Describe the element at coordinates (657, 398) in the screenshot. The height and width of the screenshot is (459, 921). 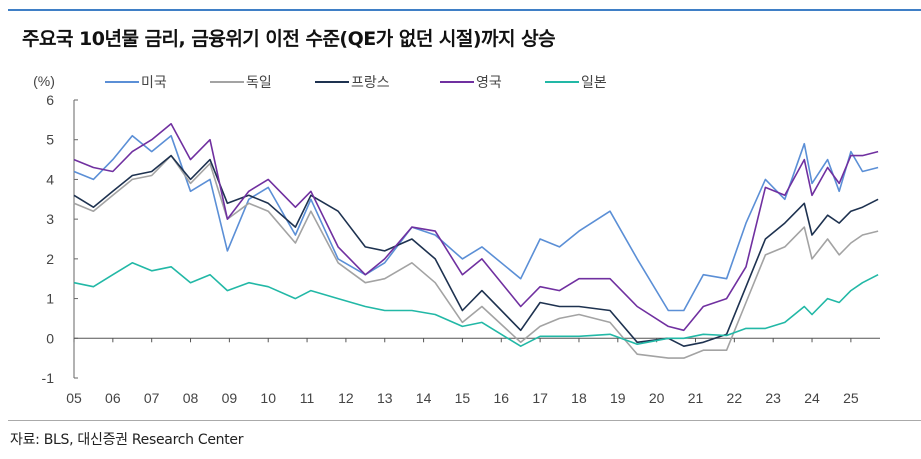
I see `x-tick-label: 20` at that location.